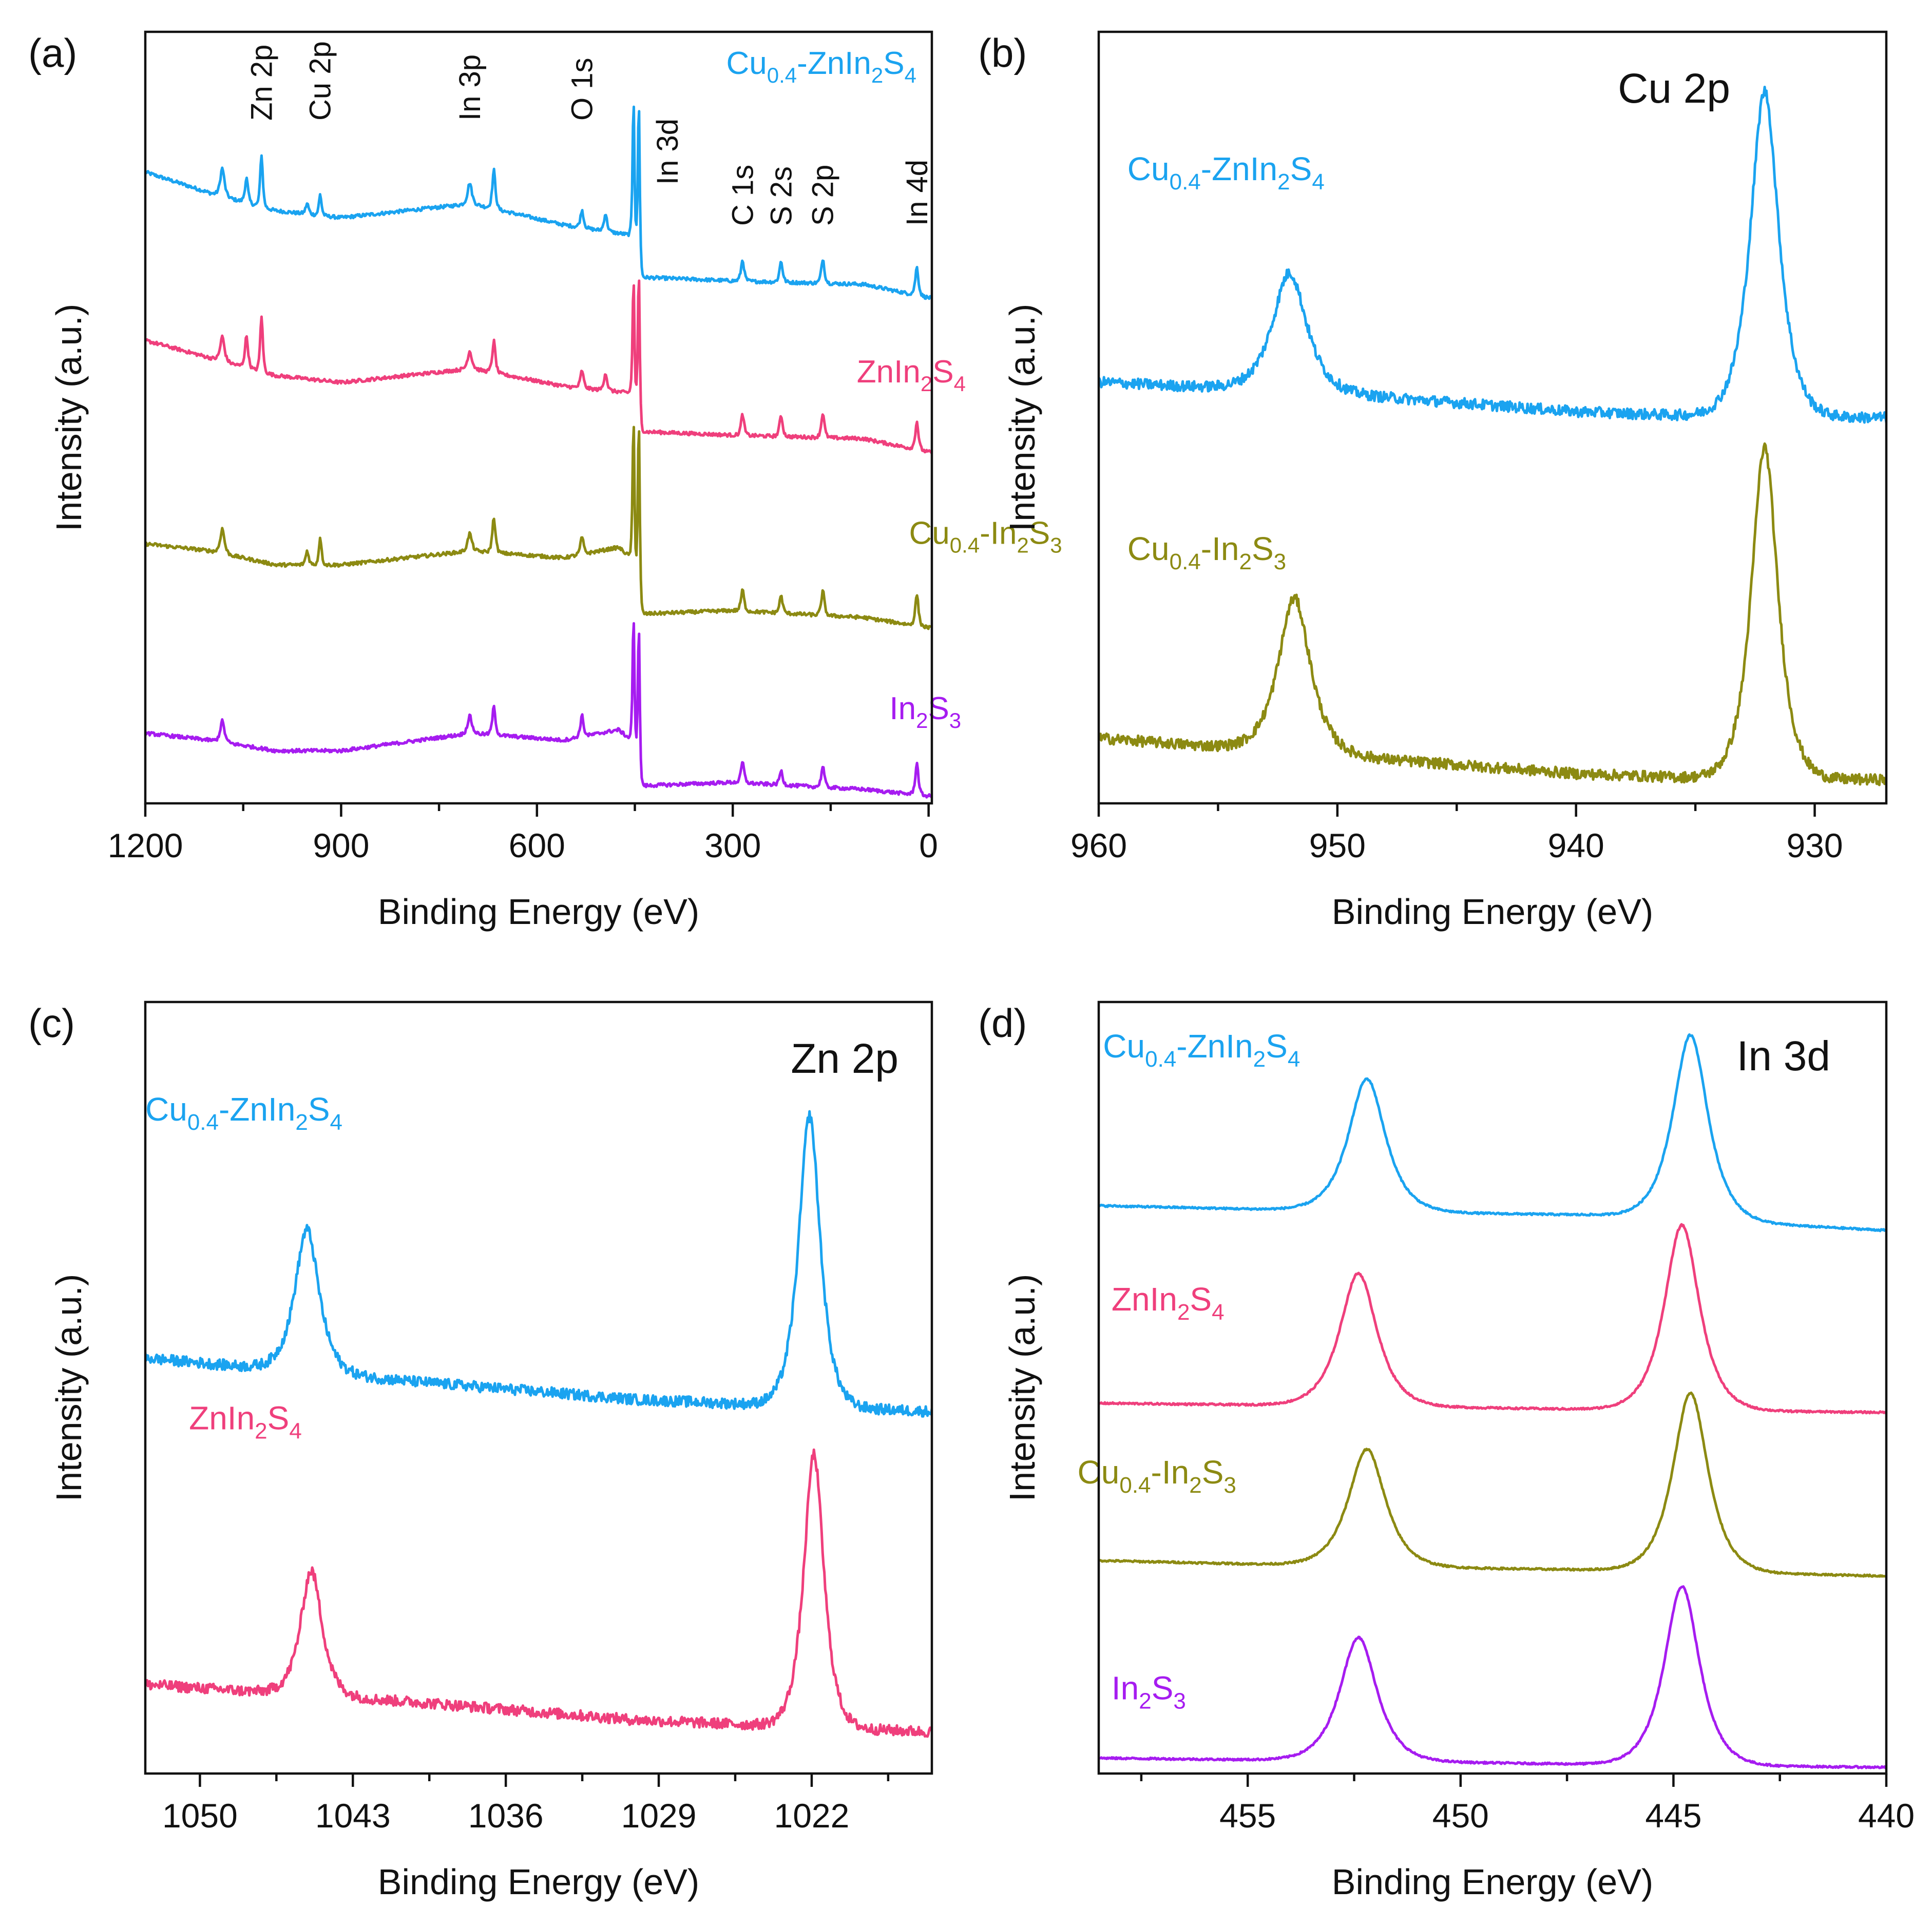 The image size is (1932, 1927). Describe the element at coordinates (1887, 1816) in the screenshot. I see `x-tick-label: 440` at that location.